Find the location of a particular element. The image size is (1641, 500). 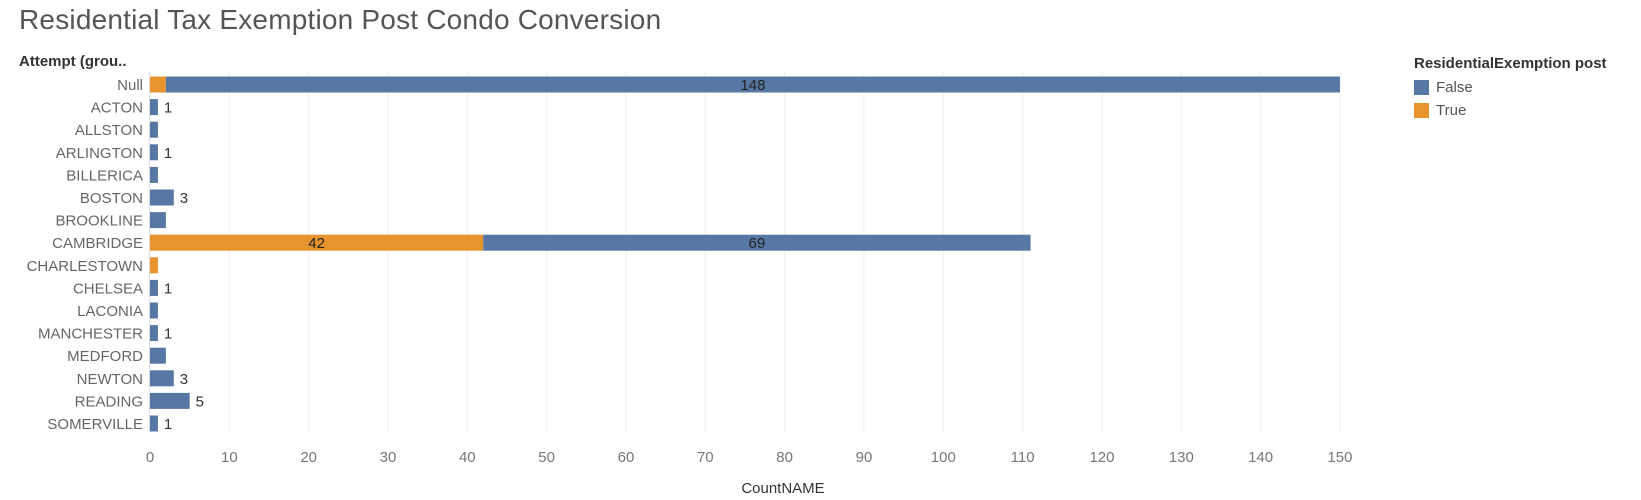

data-label-reading-false: 5 is located at coordinates (200, 401).